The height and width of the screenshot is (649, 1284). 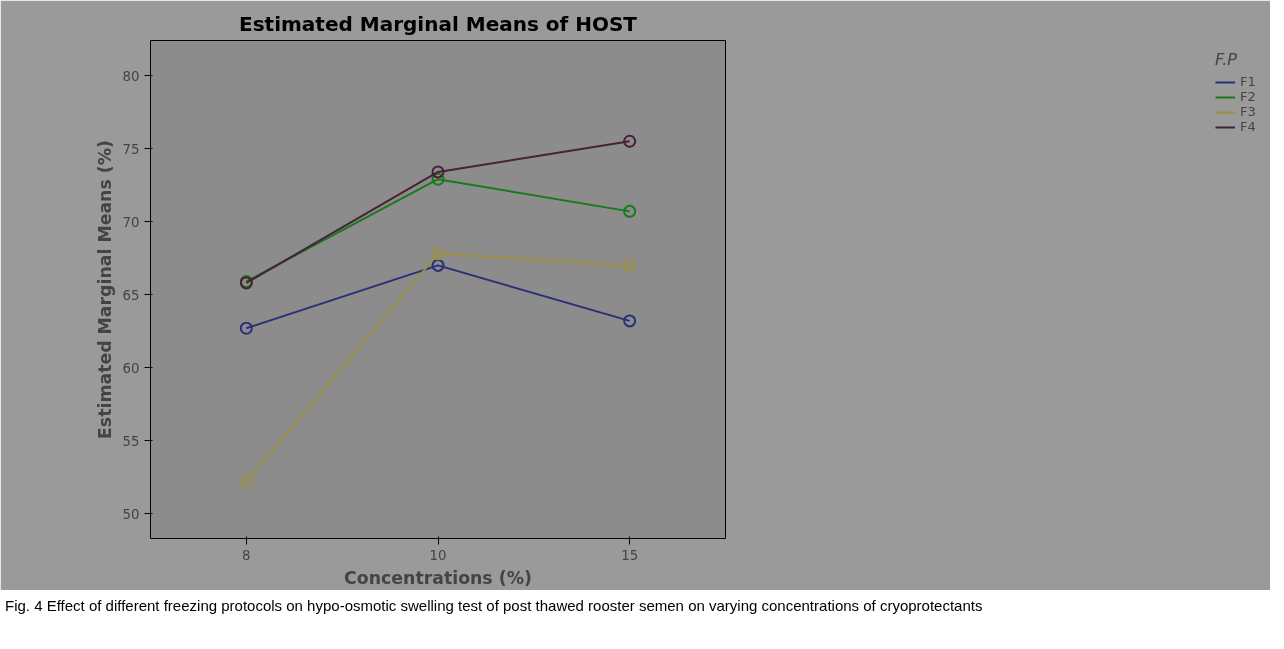 What do you see at coordinates (246, 555) in the screenshot?
I see `x-tick-label: 8` at bounding box center [246, 555].